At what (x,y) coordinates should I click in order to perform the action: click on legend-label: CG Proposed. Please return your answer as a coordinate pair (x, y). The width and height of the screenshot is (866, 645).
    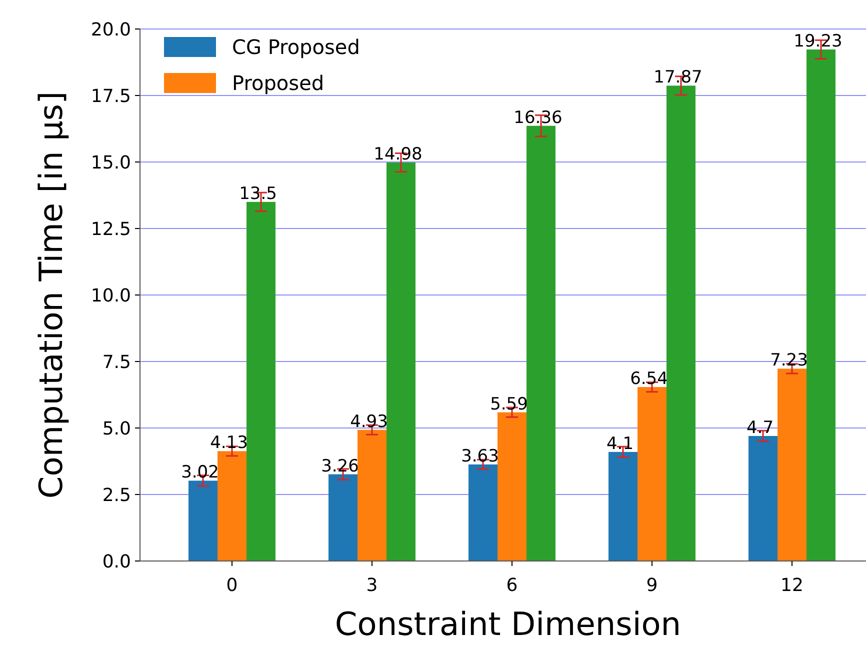
    Looking at the image, I should click on (296, 47).